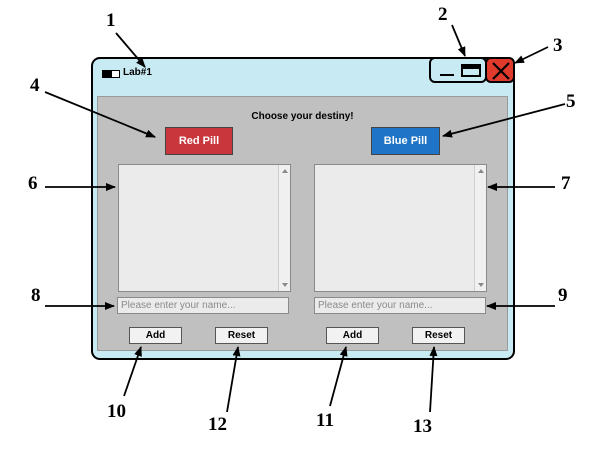  Describe the element at coordinates (405, 141) in the screenshot. I see `blue-pill-button: Blue Pill` at that location.